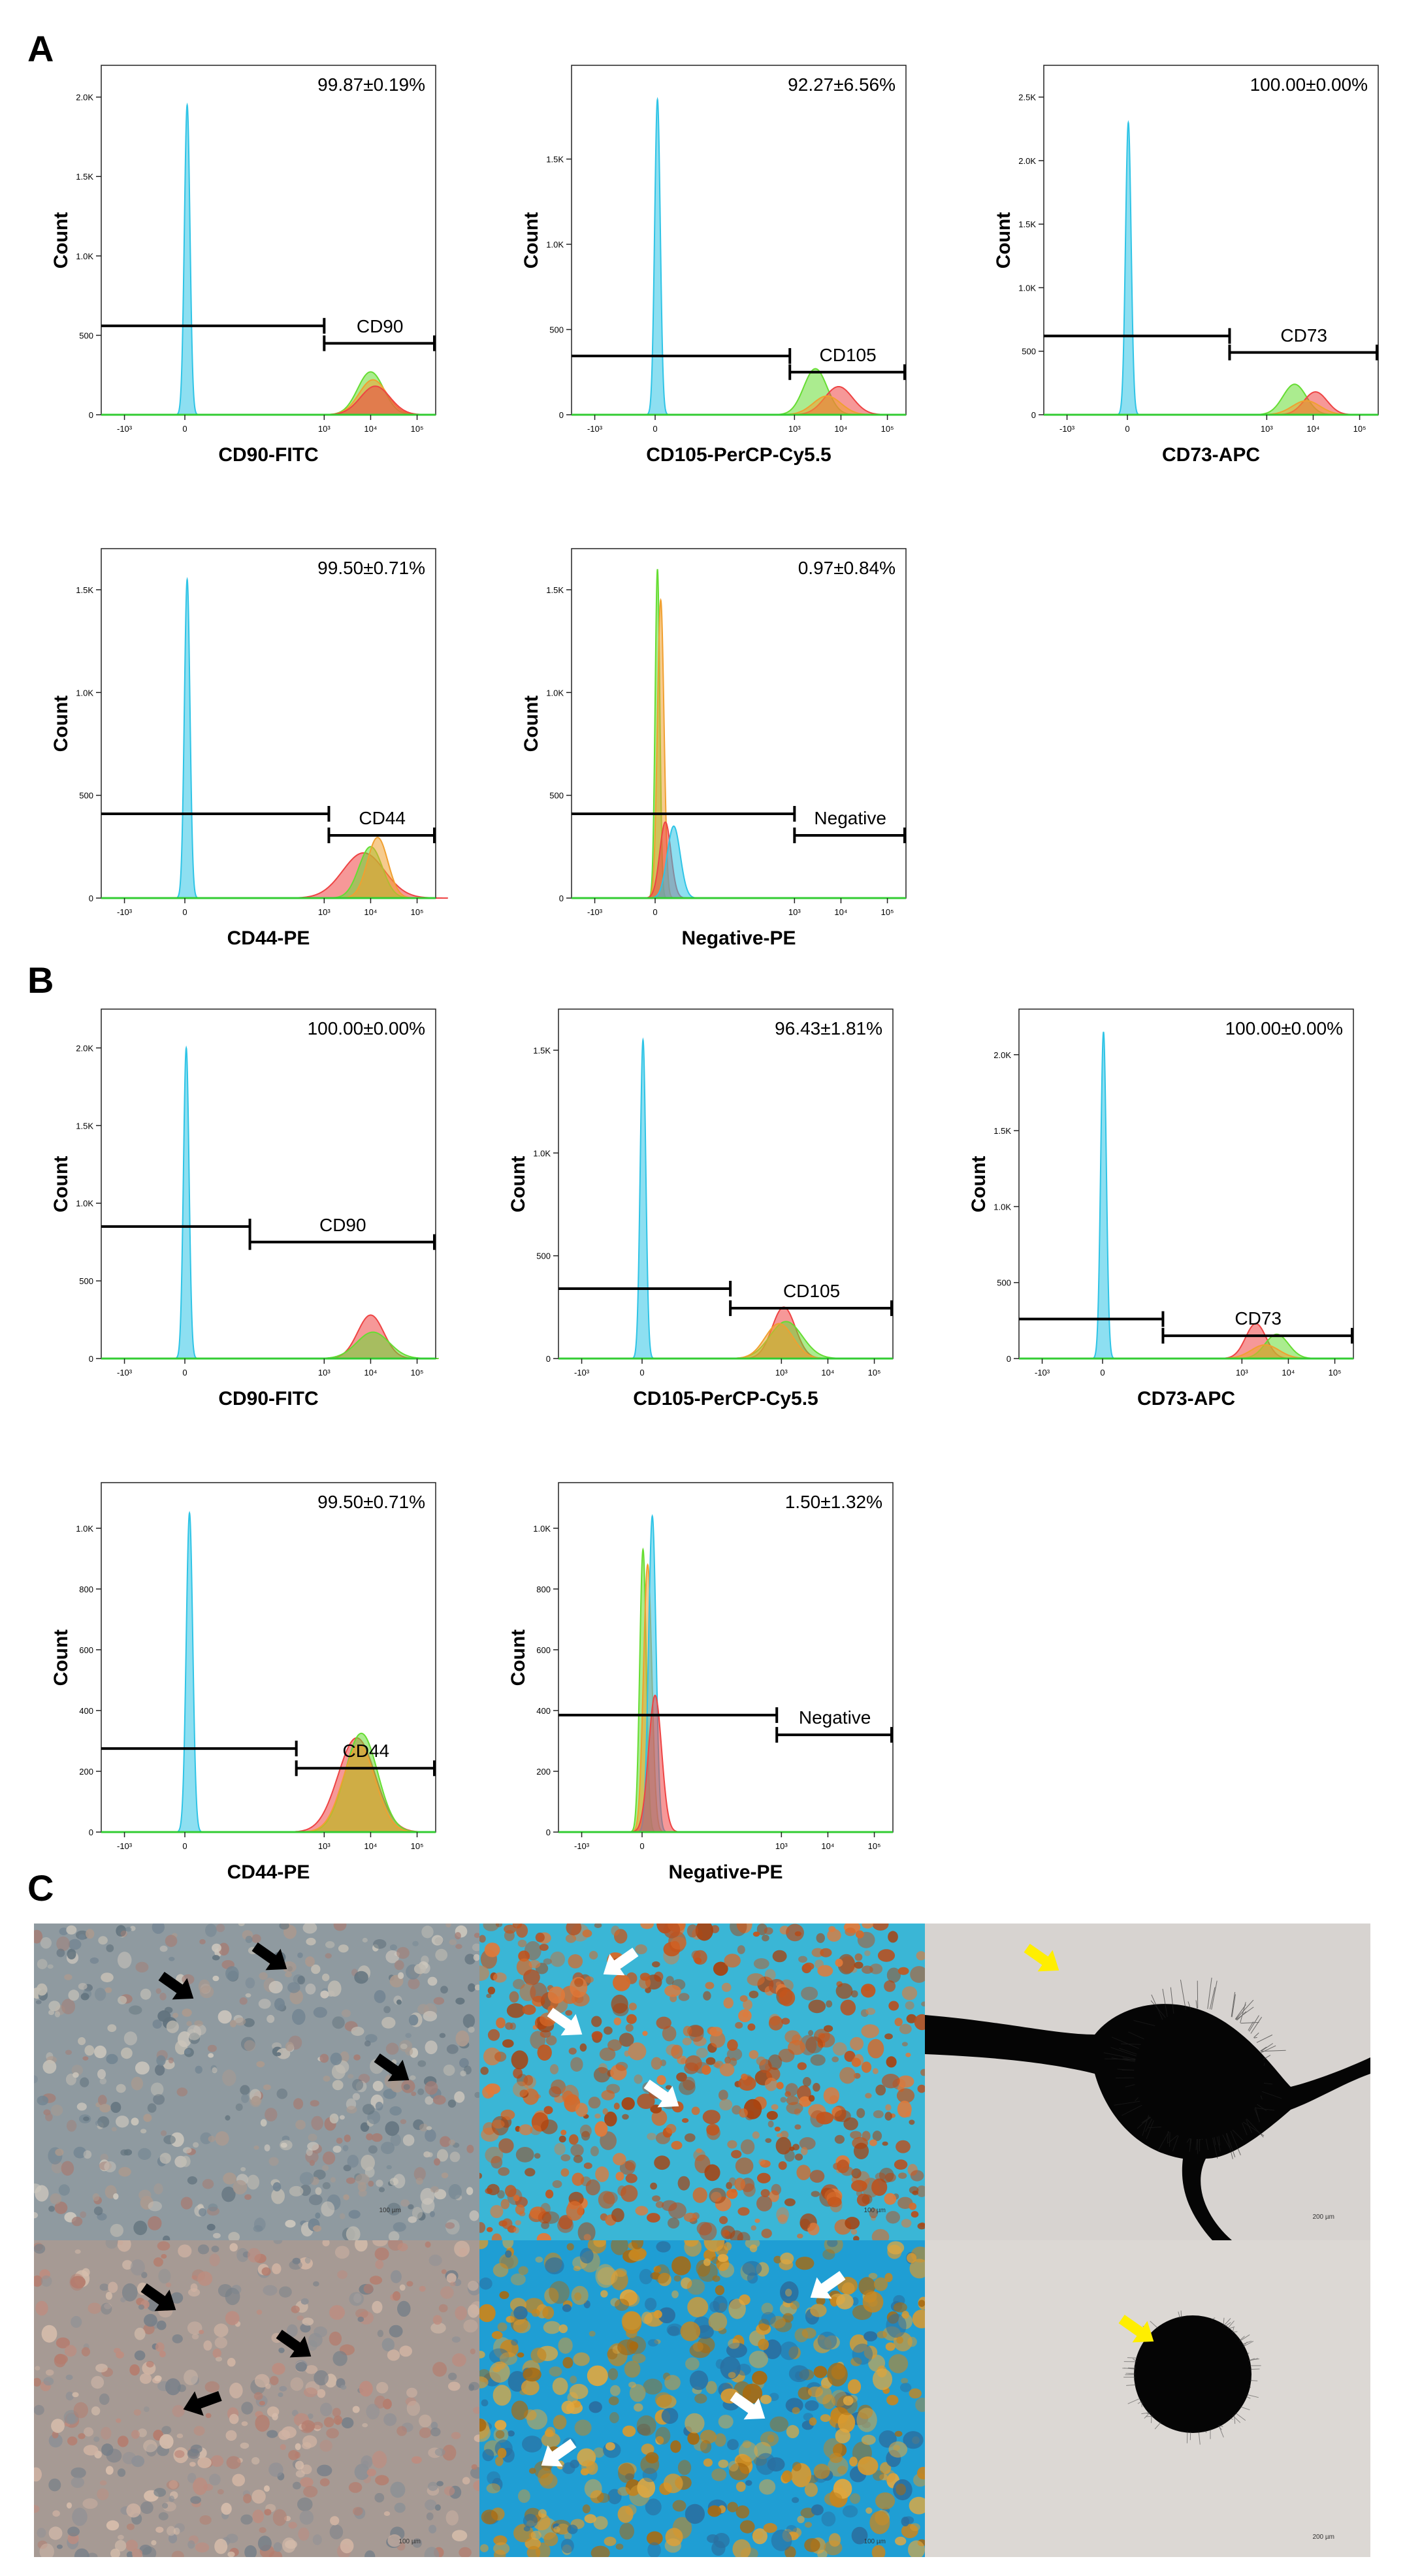 This screenshot has width=1405, height=2576. What do you see at coordinates (726, 1657) in the screenshot?
I see `plot-frame` at bounding box center [726, 1657].